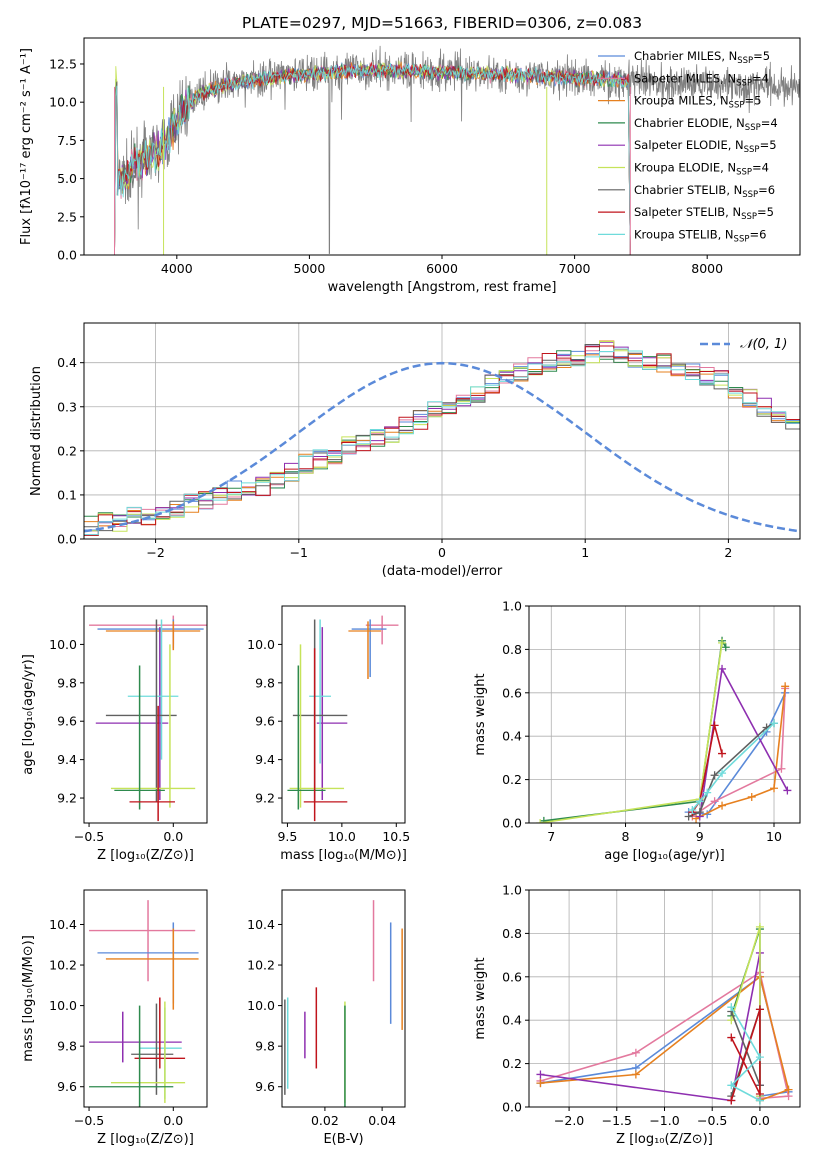 This screenshot has width=819, height=1170. What do you see at coordinates (442, 268) in the screenshot?
I see `x-tick-label: 6000` at bounding box center [442, 268].